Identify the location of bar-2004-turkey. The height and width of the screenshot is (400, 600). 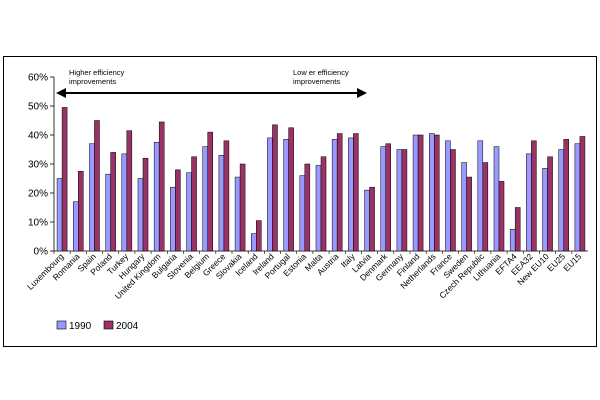
(129, 191).